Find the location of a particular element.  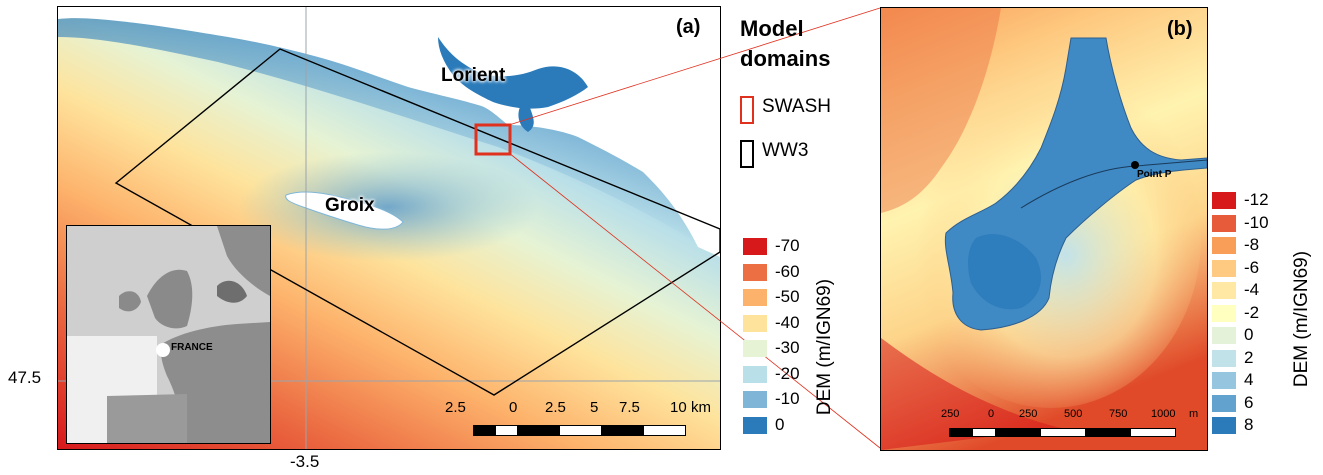

dem-a-legend-item: 0 is located at coordinates (793, 428).